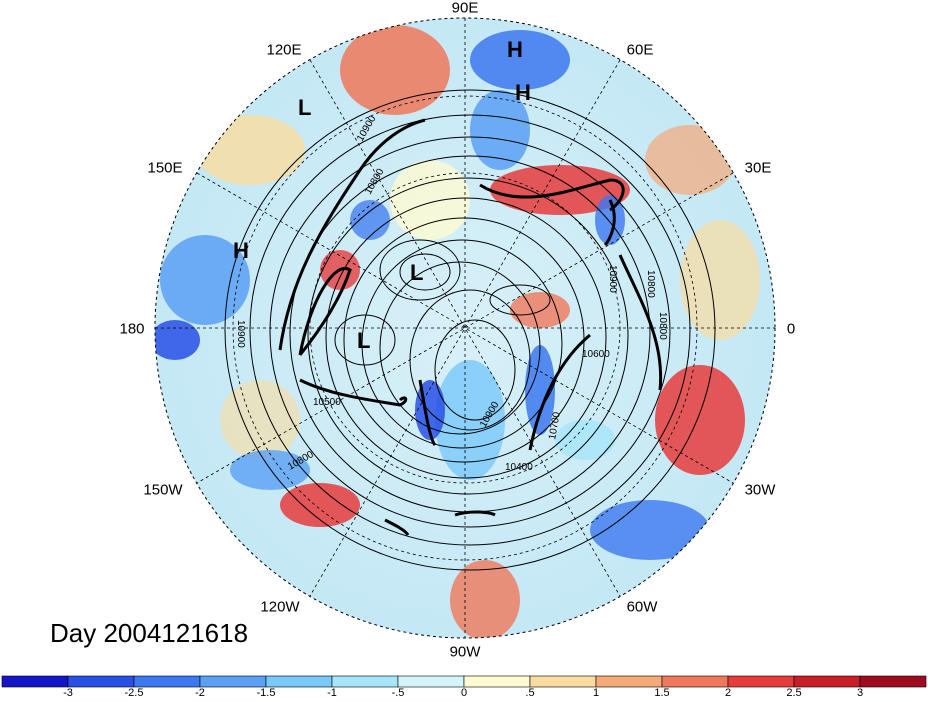 The width and height of the screenshot is (928, 702). Describe the element at coordinates (596, 693) in the screenshot. I see `colorbar-tick-label: 1` at that location.